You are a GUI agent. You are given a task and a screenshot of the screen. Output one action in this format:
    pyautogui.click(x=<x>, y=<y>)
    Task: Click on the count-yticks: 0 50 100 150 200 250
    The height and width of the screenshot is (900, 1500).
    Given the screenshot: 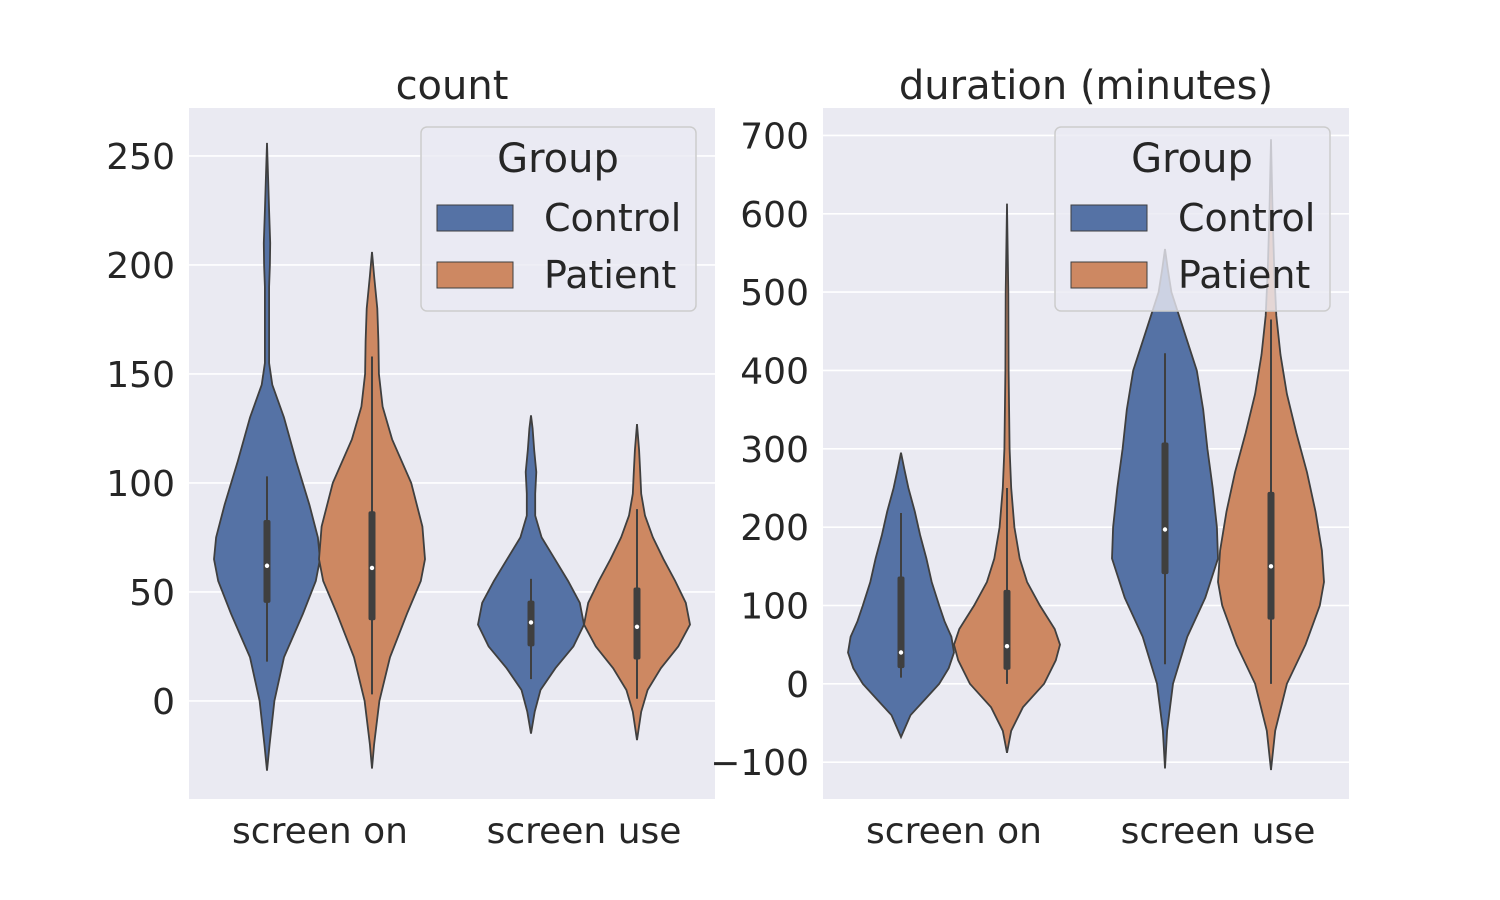 What is the action you would take?
    pyautogui.click(x=140, y=430)
    